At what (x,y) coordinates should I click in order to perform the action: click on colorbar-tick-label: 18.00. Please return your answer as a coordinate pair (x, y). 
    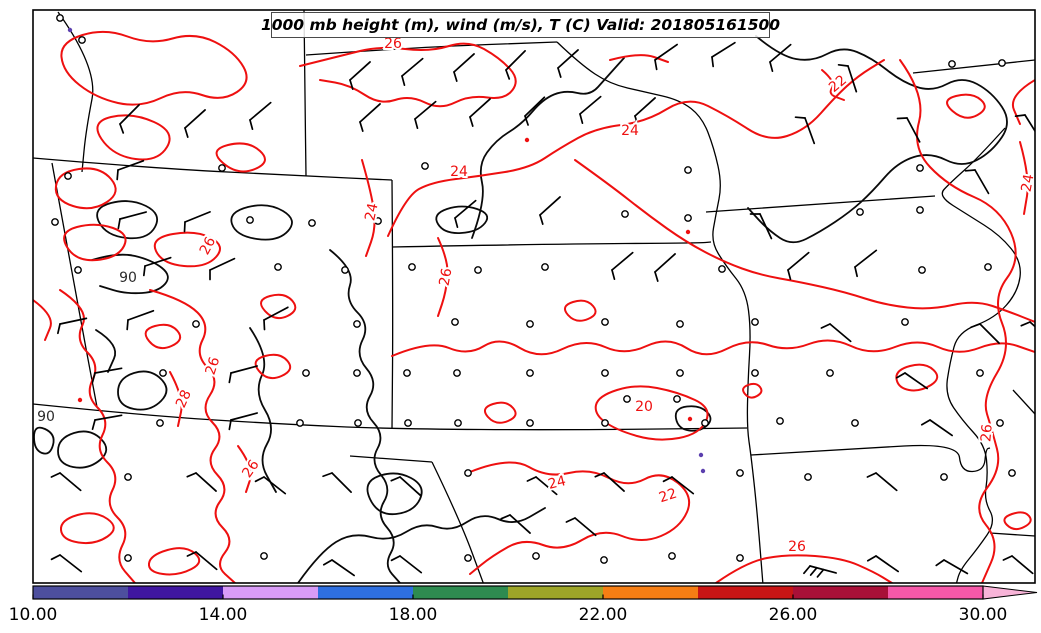
    Looking at the image, I should click on (413, 615).